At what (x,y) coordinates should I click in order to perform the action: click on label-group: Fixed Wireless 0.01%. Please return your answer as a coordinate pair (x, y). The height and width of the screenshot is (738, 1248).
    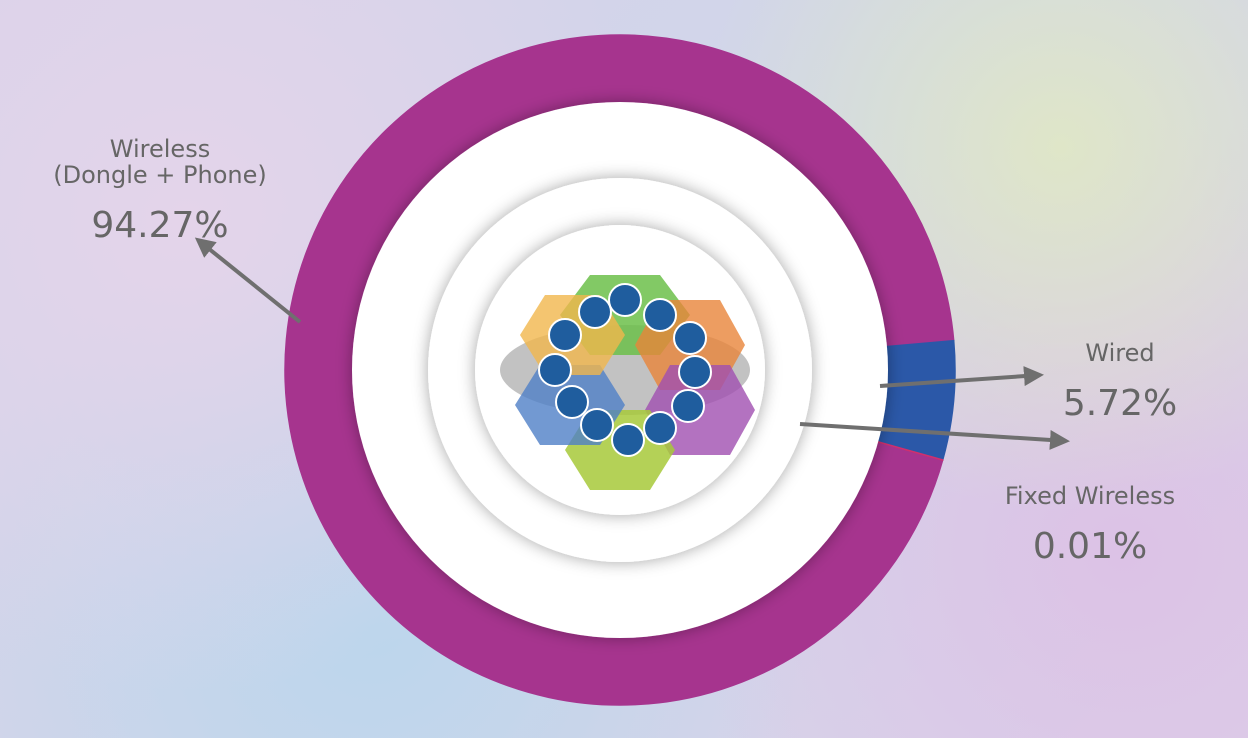
    Looking at the image, I should click on (1090, 524).